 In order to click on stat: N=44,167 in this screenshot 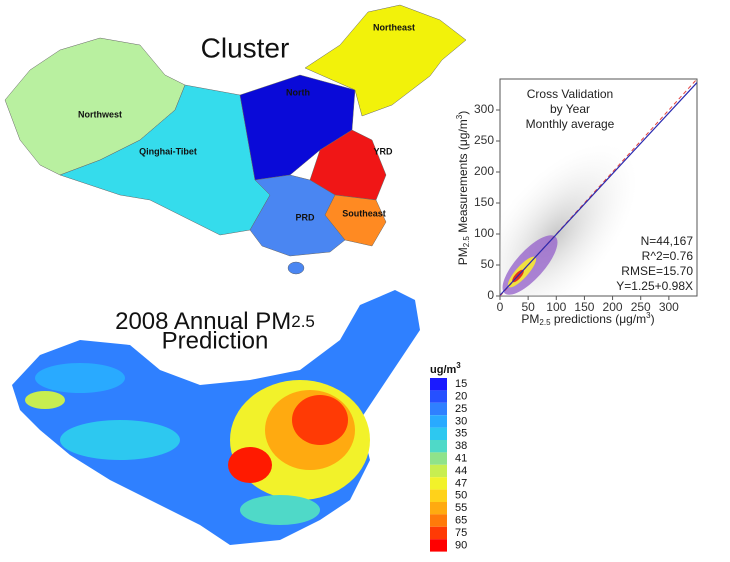, I will do `click(667, 241)`.